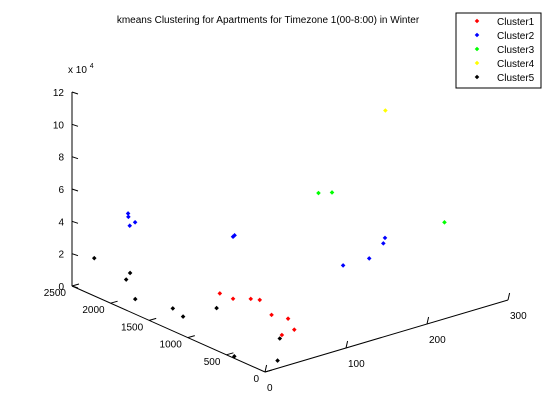  What do you see at coordinates (356, 364) in the screenshot?
I see `x-tick-label: 100` at bounding box center [356, 364].